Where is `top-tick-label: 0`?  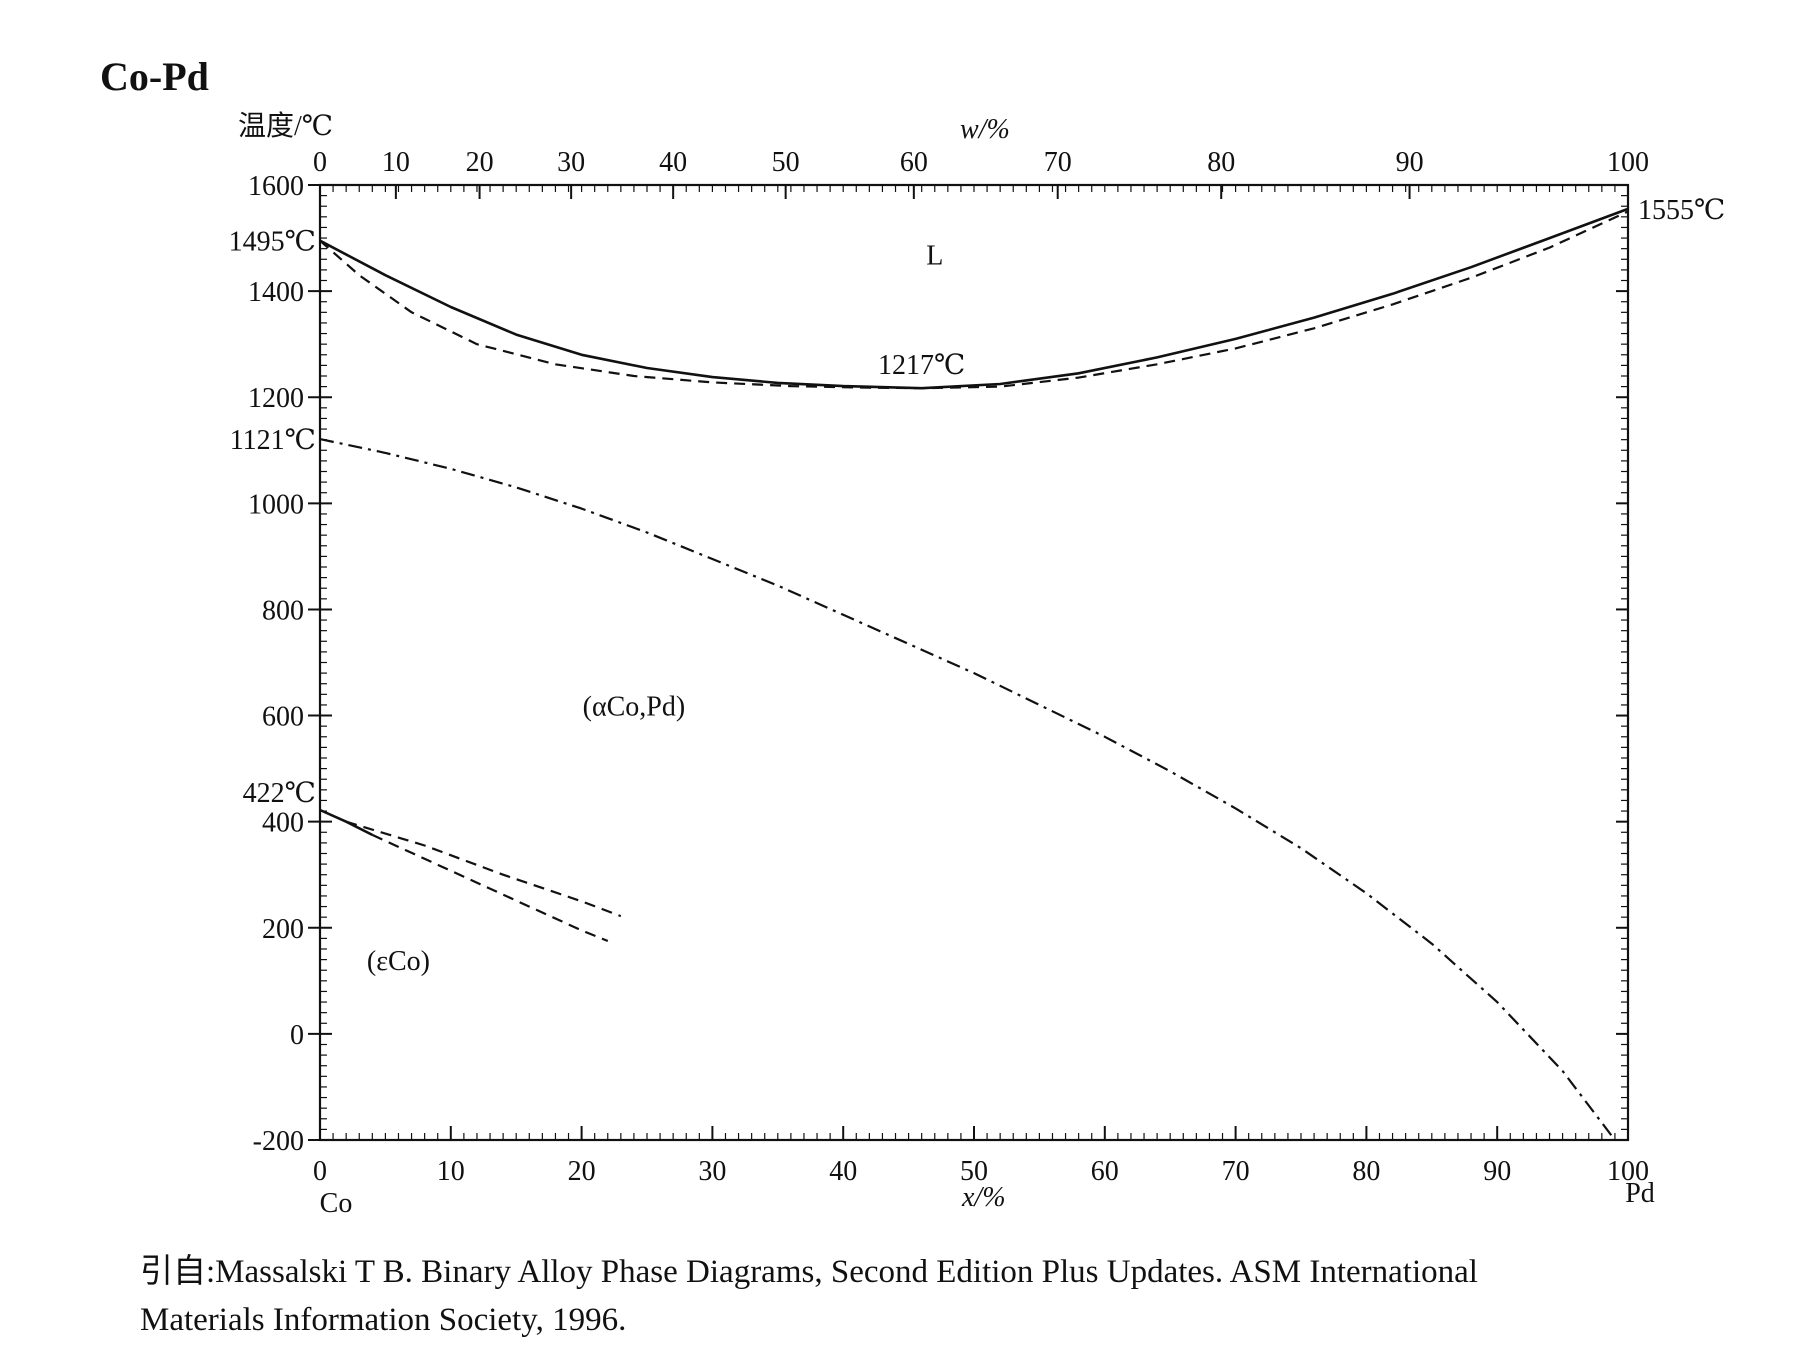
top-tick-label: 0 is located at coordinates (320, 162).